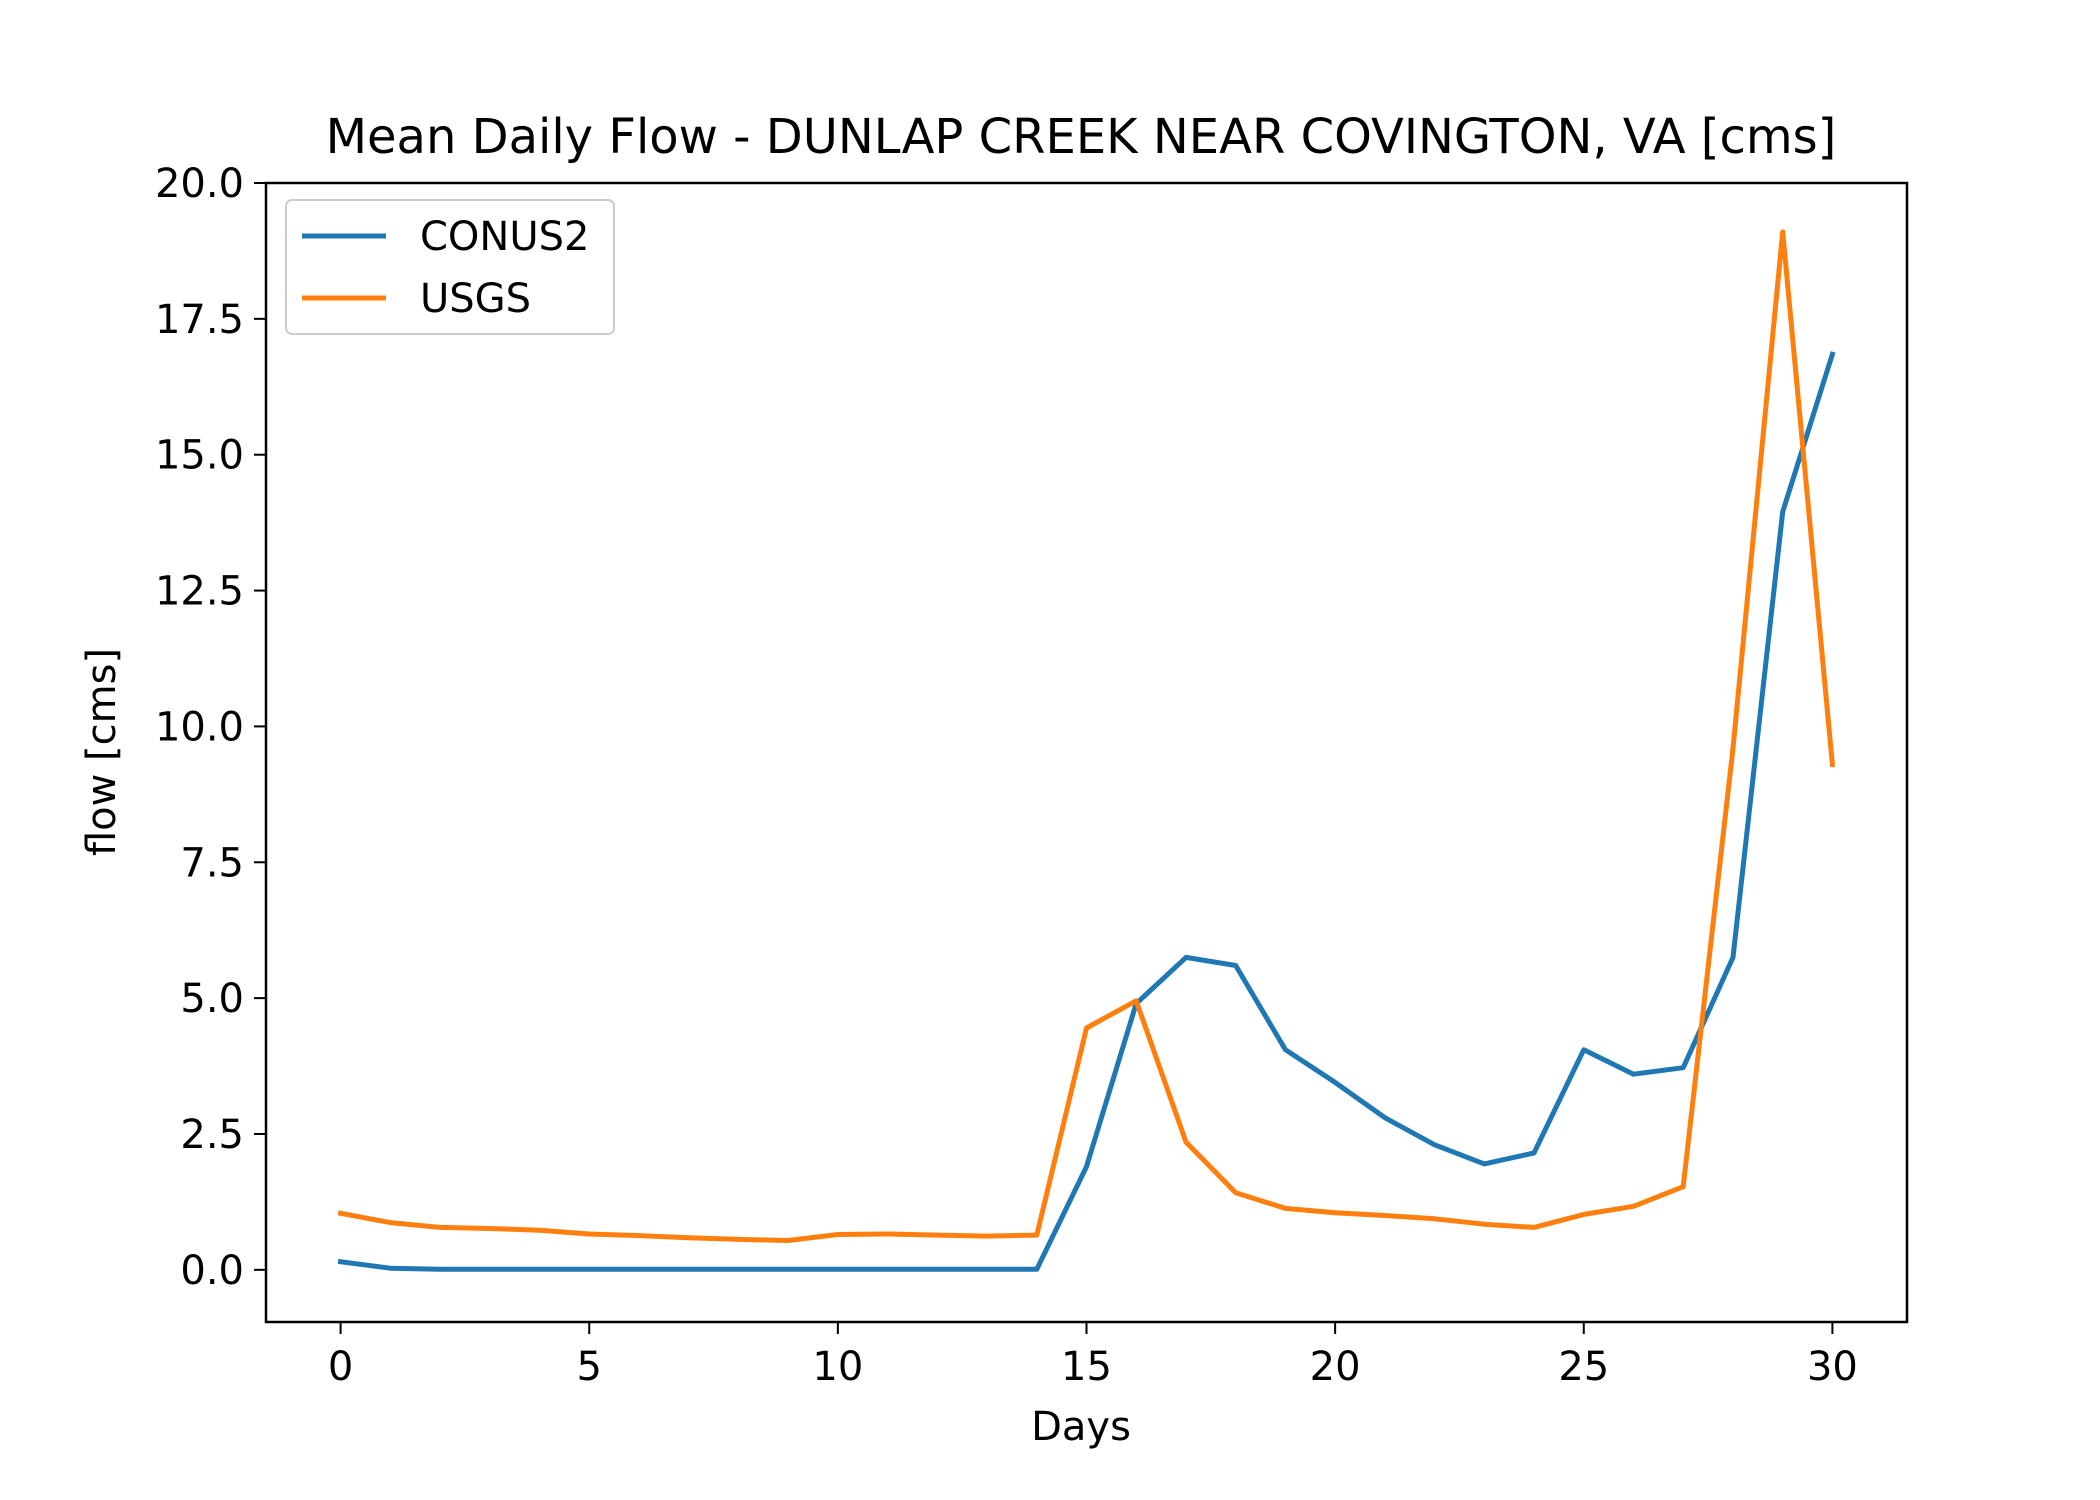 The width and height of the screenshot is (2100, 1500). Describe the element at coordinates (450, 267) in the screenshot. I see `legend: CONUS2 USGS` at that location.